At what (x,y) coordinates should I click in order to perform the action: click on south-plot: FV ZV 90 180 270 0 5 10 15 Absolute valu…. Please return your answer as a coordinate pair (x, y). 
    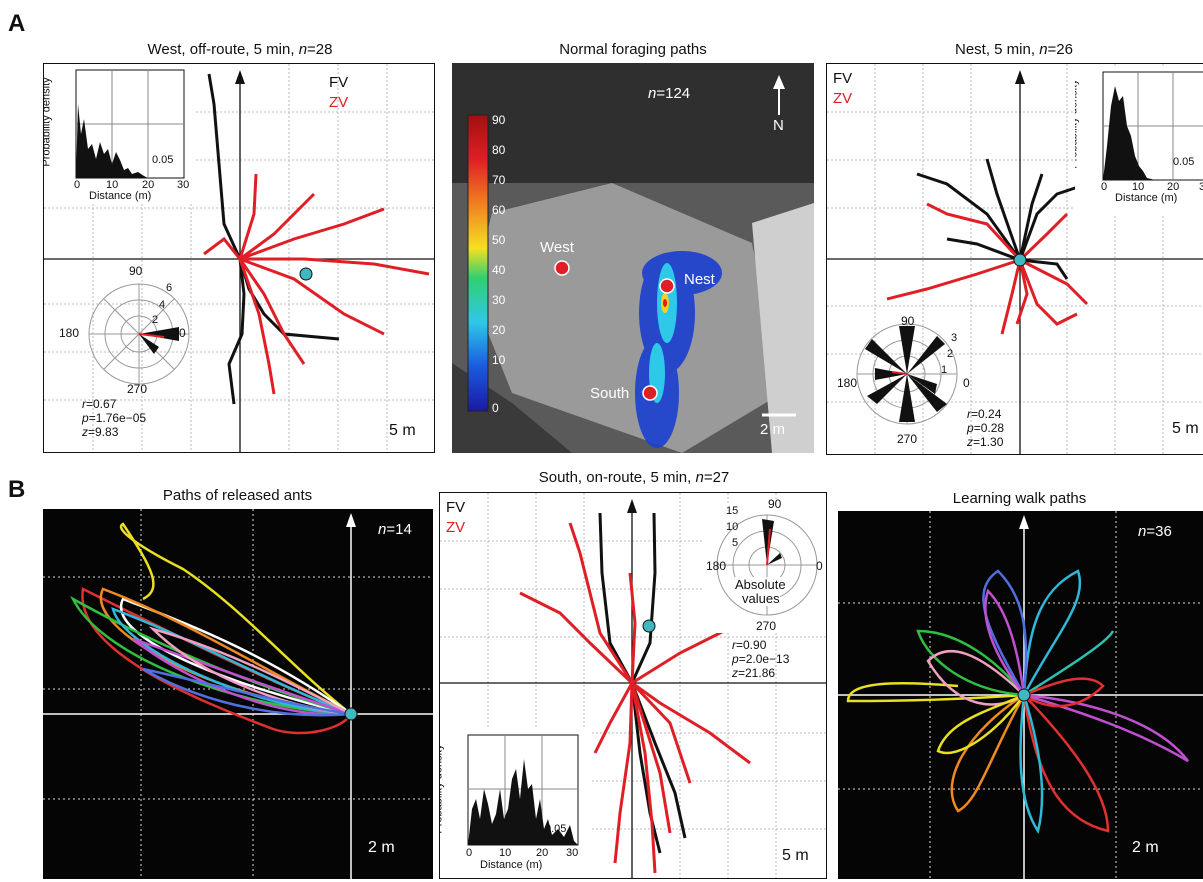
    Looking at the image, I should click on (633, 685).